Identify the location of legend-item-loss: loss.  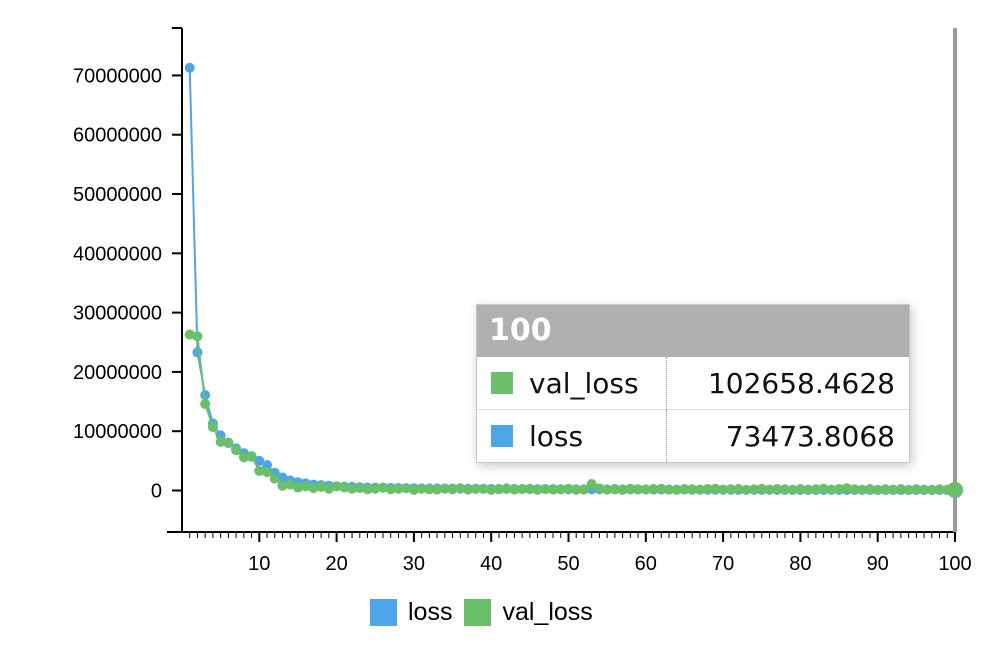
(411, 612).